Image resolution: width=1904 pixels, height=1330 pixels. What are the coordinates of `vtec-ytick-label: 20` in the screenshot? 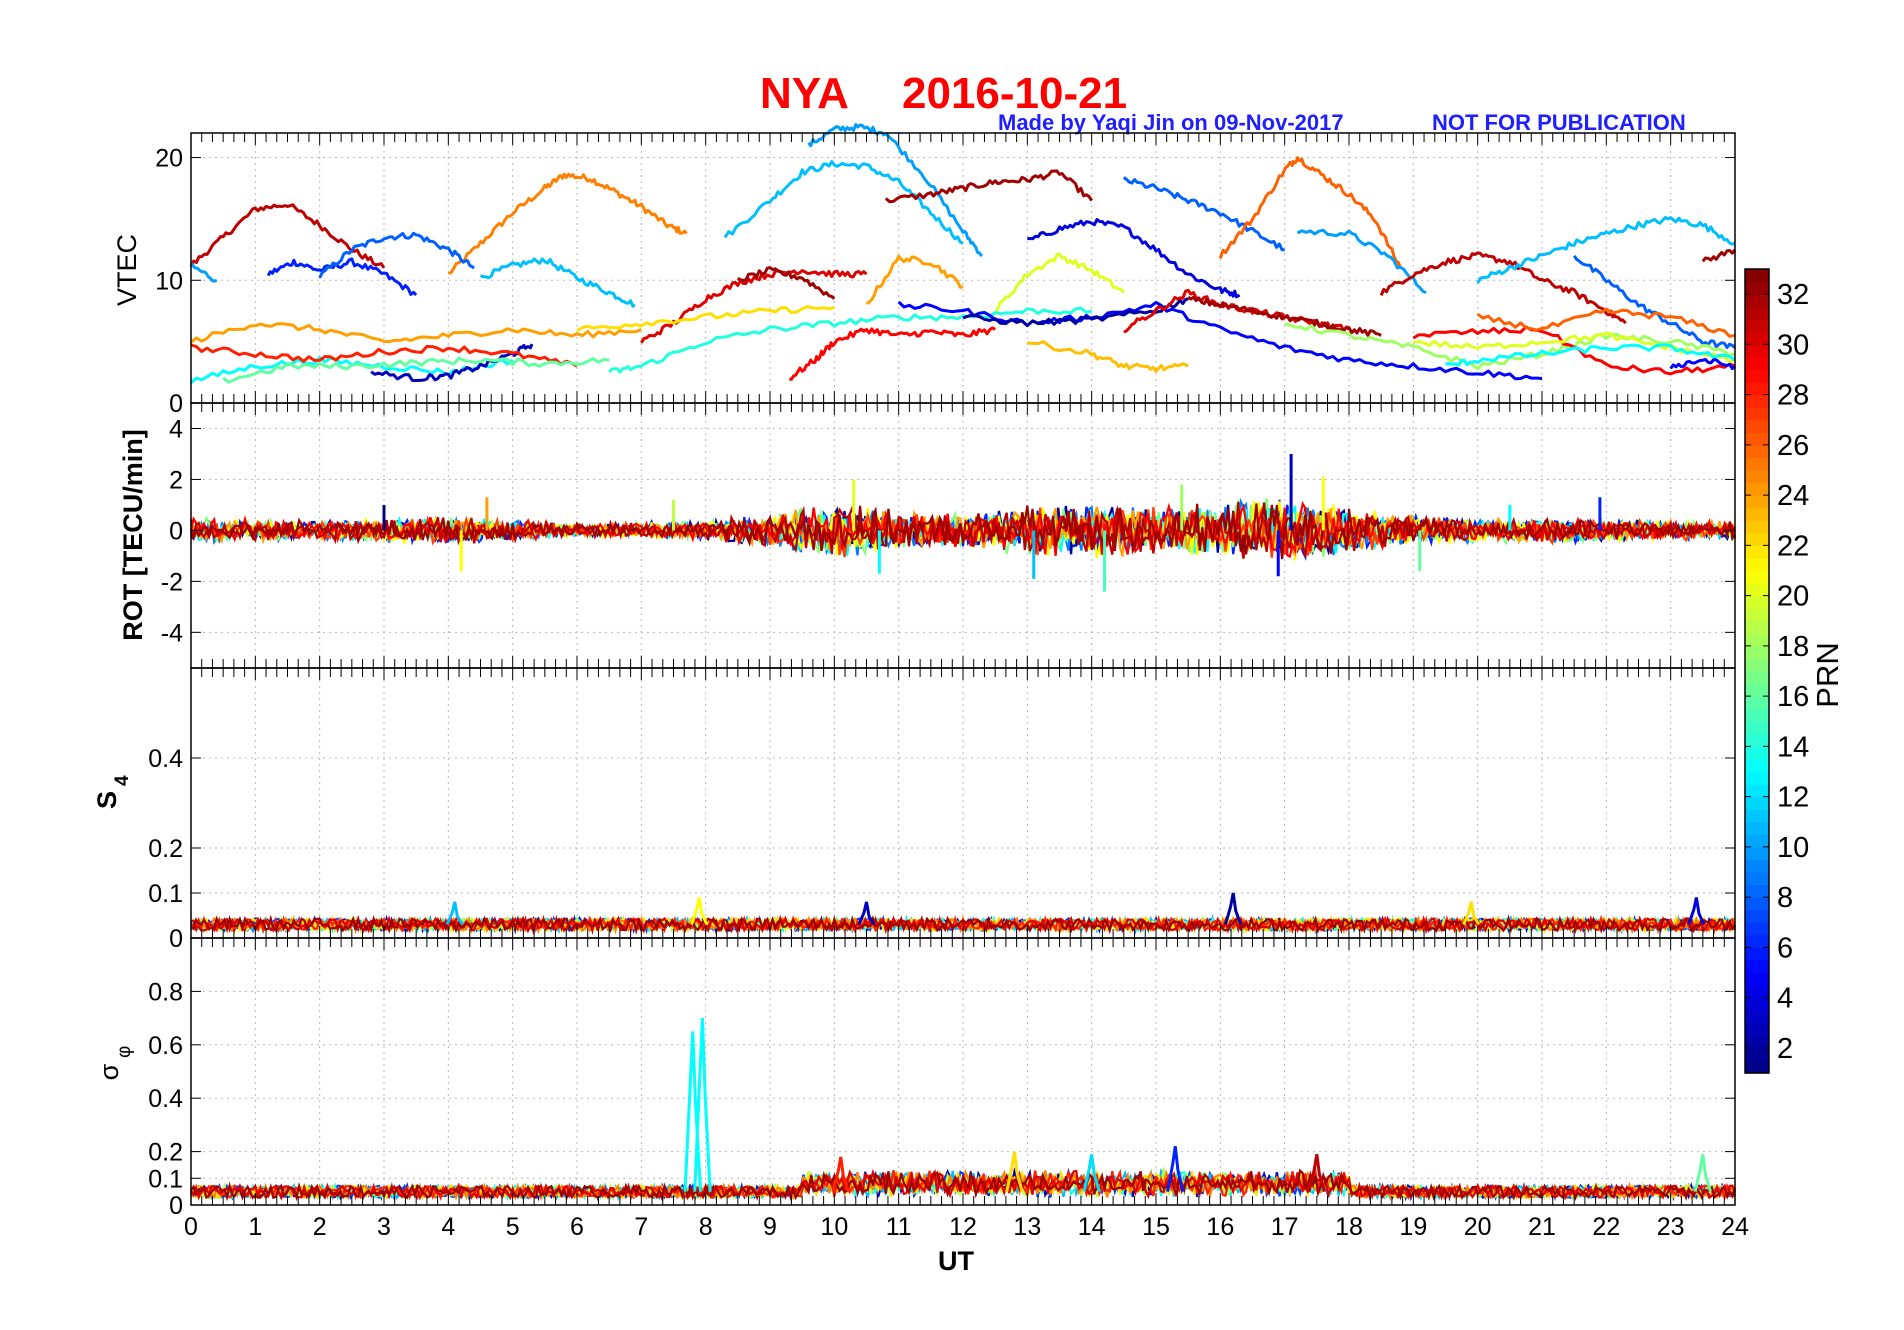 It's located at (169, 159).